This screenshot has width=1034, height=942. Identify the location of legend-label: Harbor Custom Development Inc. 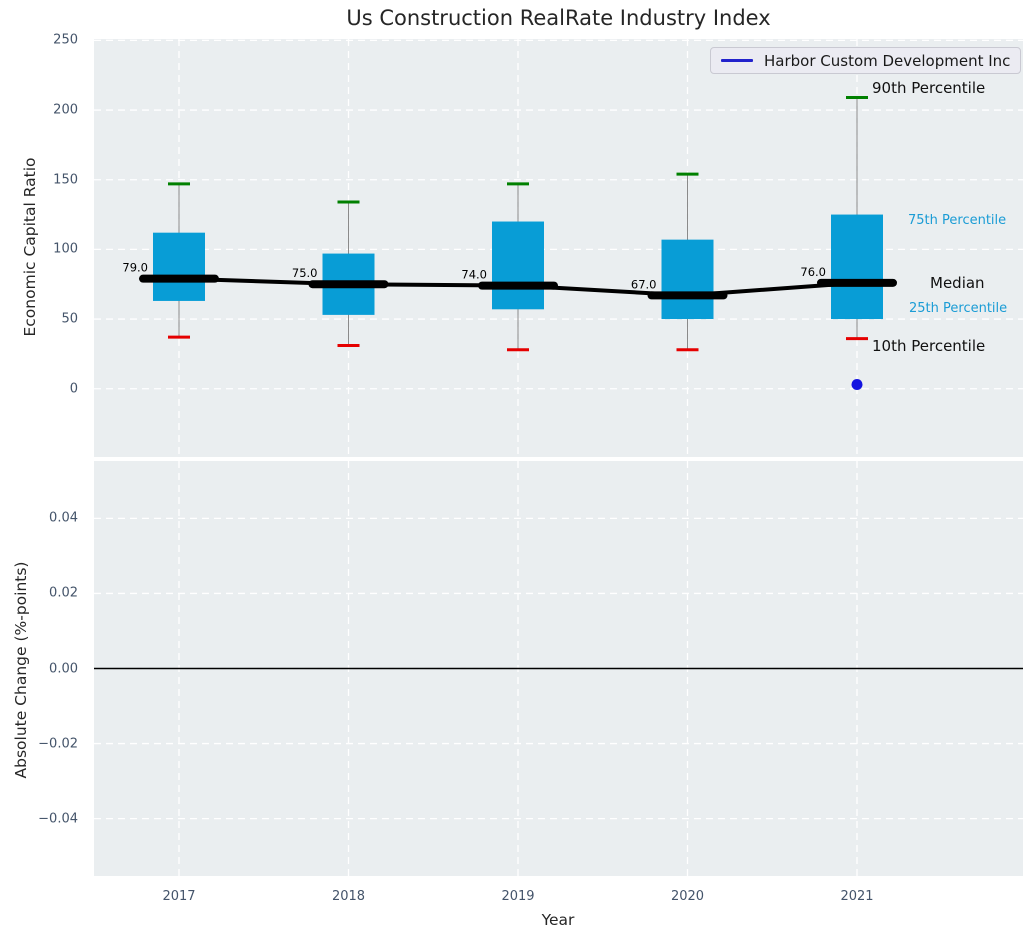
(887, 60).